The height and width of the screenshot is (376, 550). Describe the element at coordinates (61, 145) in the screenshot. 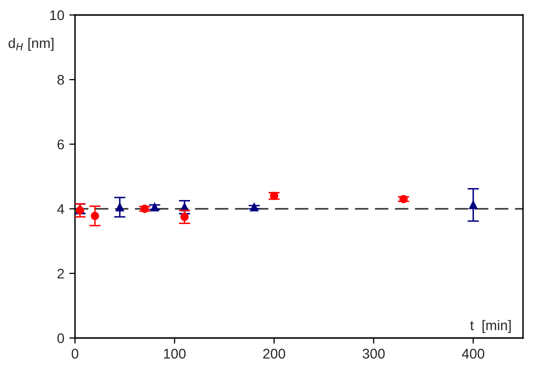

I see `y-tick-label: 6` at that location.